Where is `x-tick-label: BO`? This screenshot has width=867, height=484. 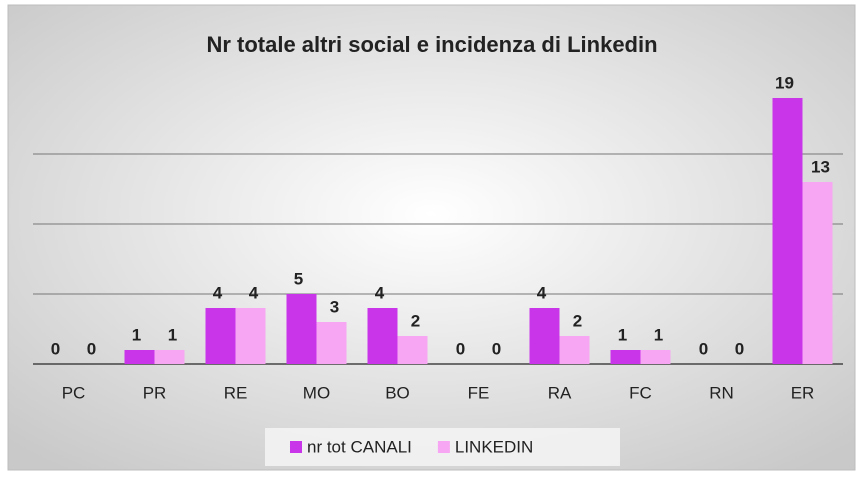
x-tick-label: BO is located at coordinates (397, 392).